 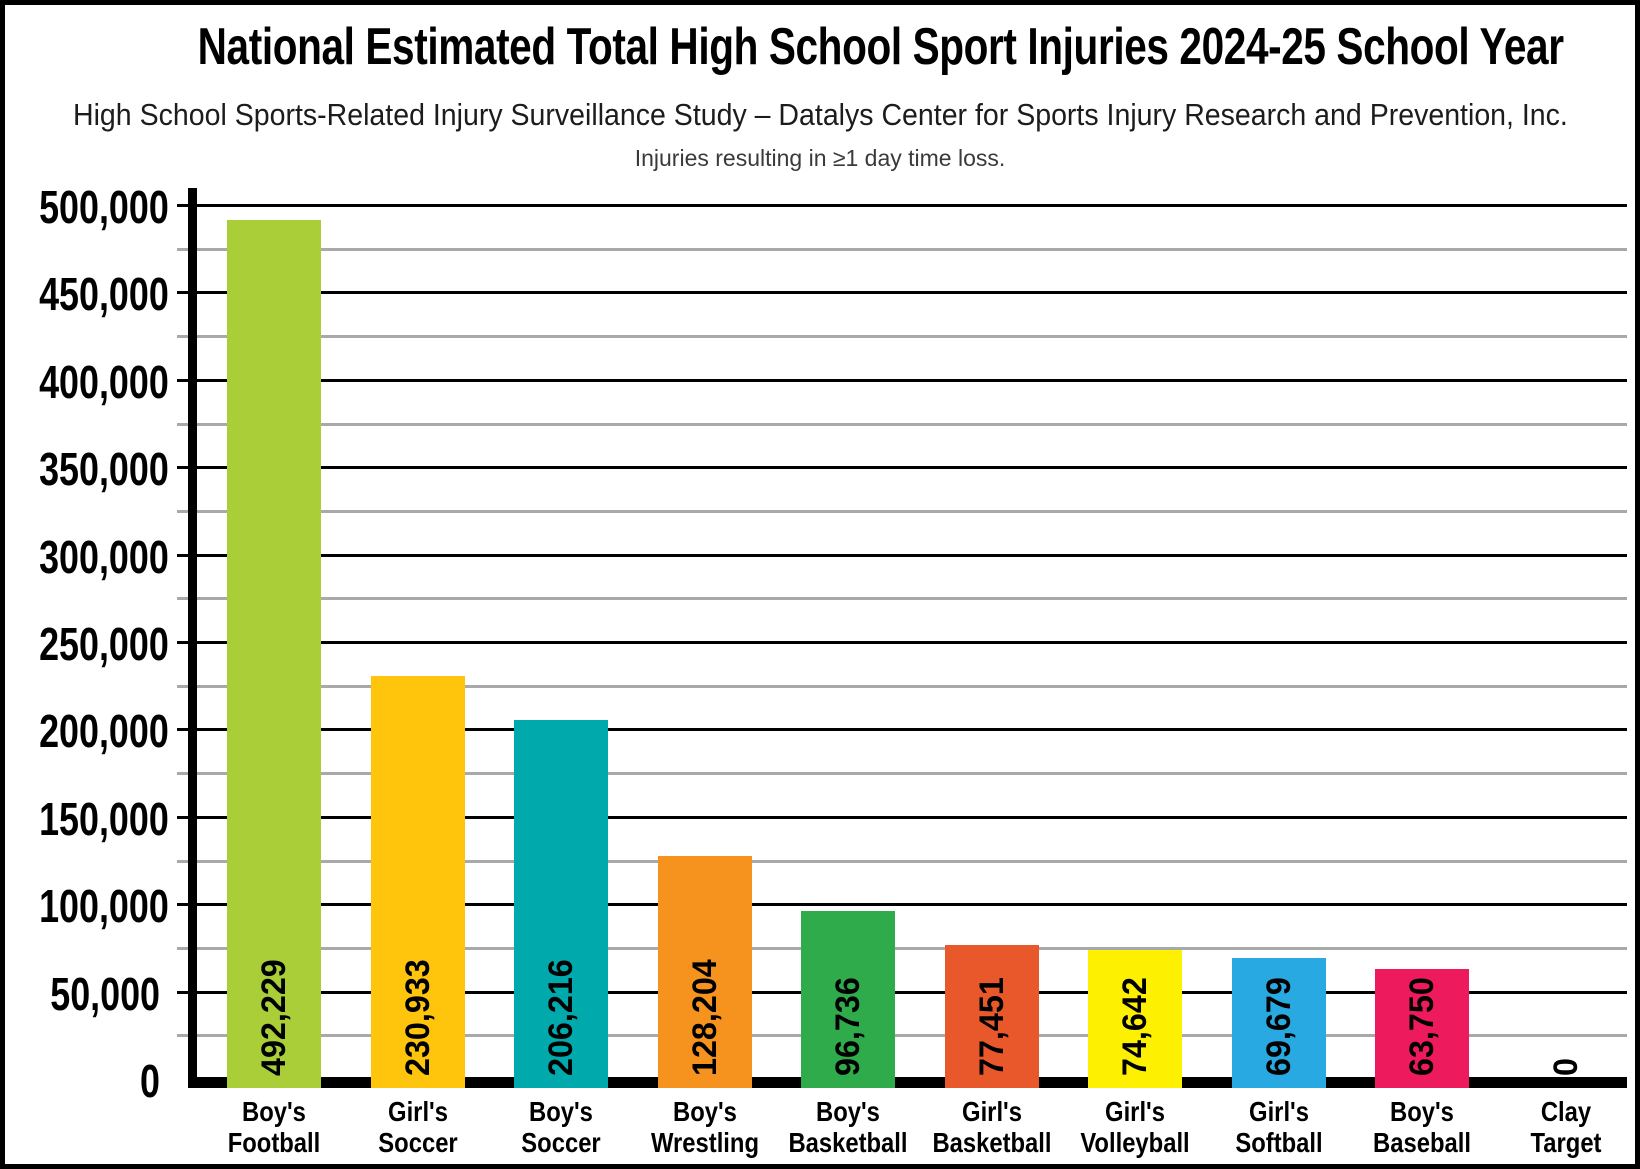 What do you see at coordinates (1135, 1026) in the screenshot?
I see `bar-value-label: 74,642` at bounding box center [1135, 1026].